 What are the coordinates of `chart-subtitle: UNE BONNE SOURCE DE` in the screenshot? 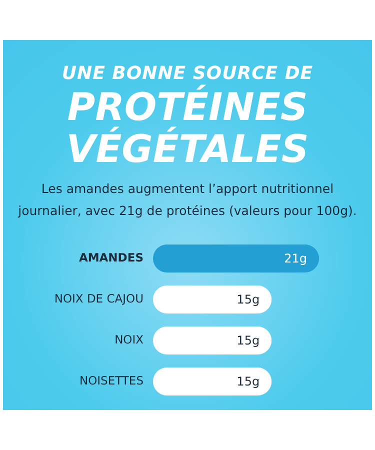 It's located at (187, 73).